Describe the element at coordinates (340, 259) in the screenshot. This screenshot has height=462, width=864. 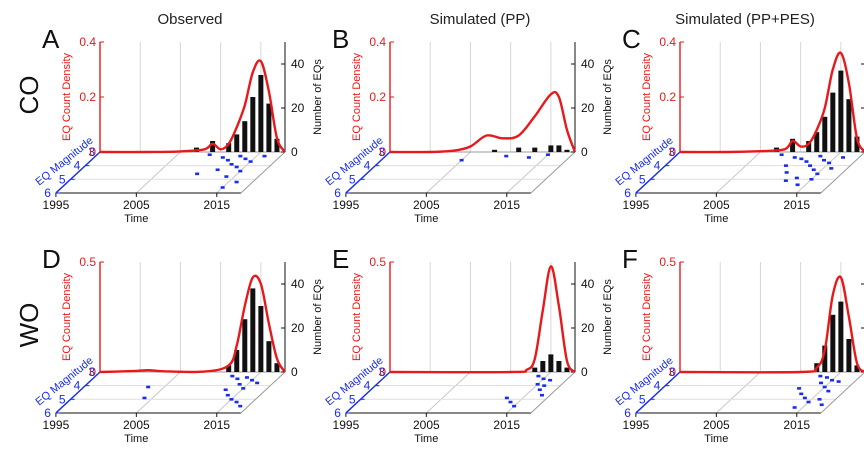
I see `panel-letter: E` at that location.